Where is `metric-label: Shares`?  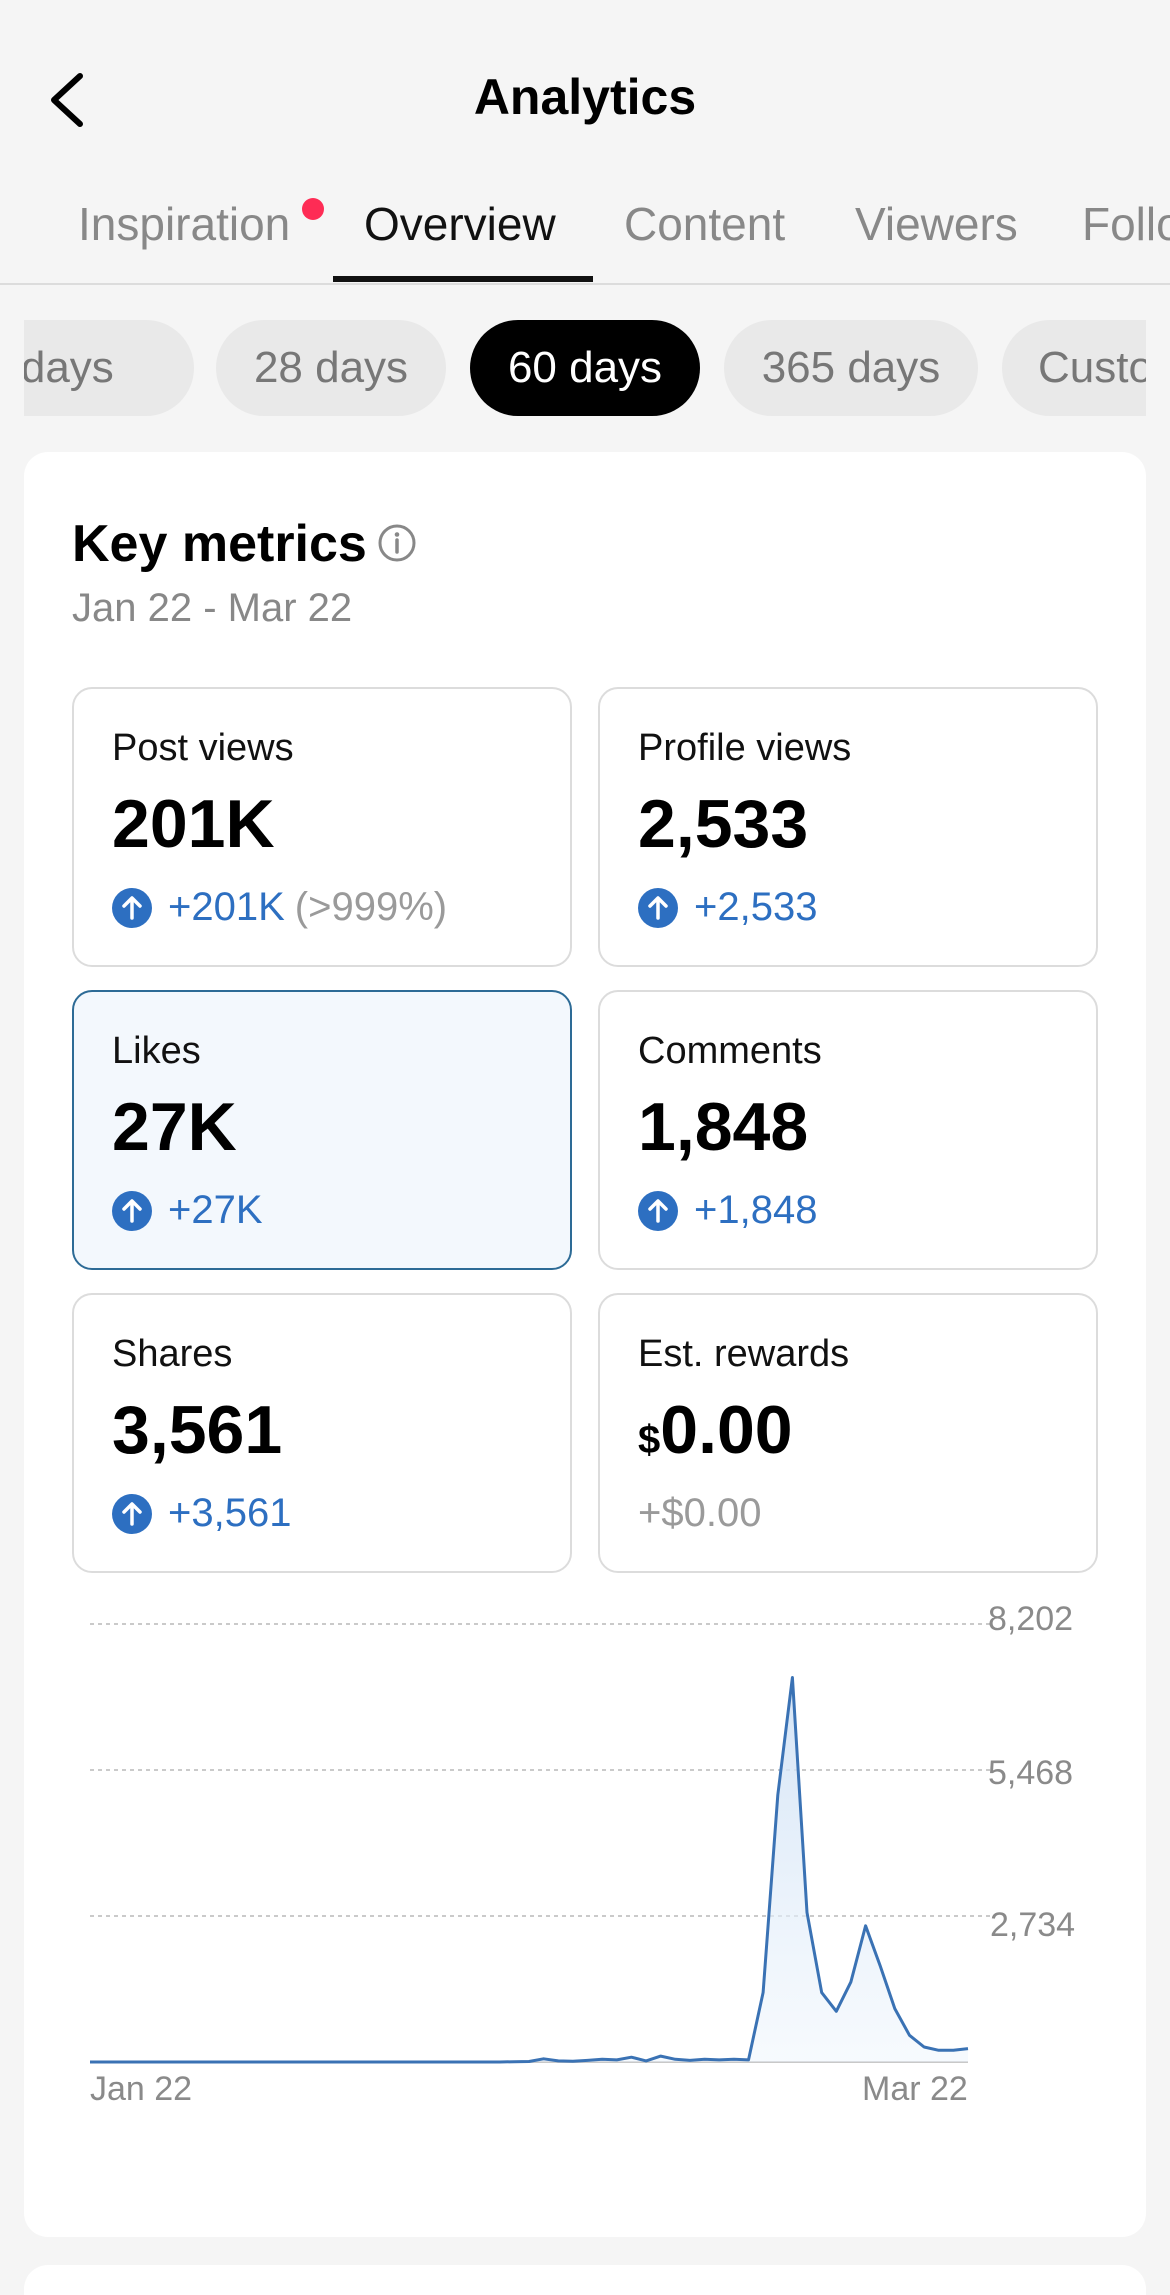
metric-label: Shares is located at coordinates (172, 1354).